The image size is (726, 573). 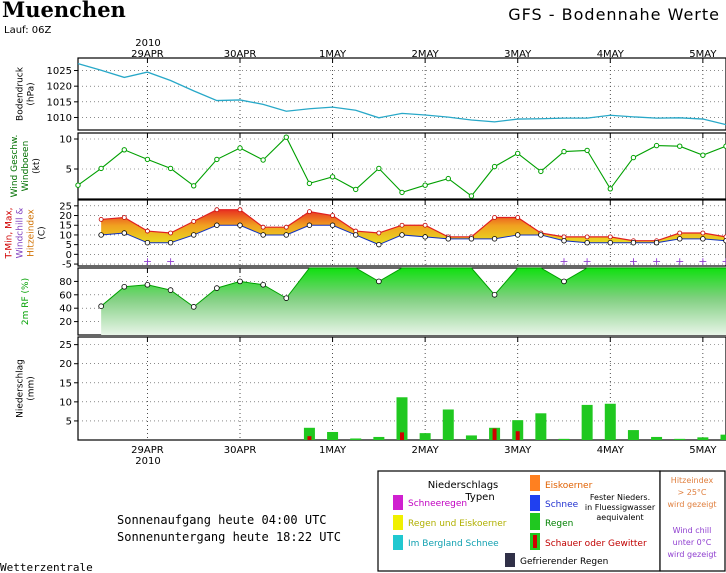 What do you see at coordinates (32, 232) in the screenshot?
I see `axis-label-temperature: Hitzeindex` at bounding box center [32, 232].